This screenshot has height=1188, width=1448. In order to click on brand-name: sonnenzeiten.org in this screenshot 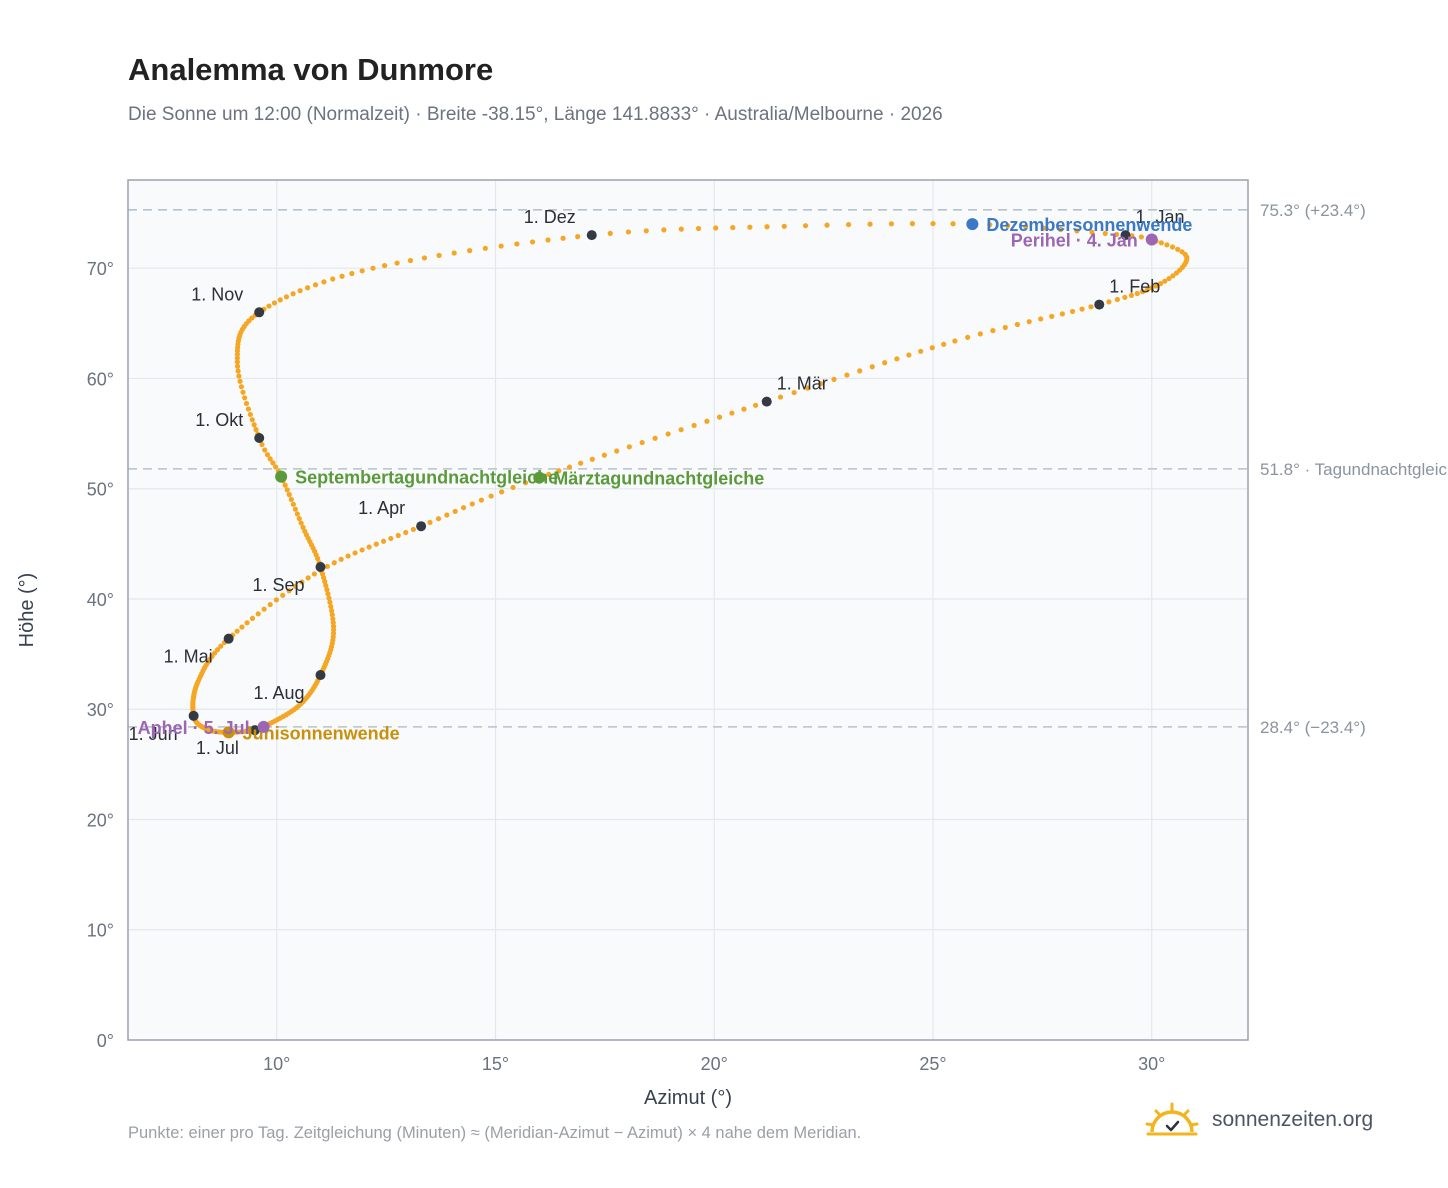, I will do `click(1293, 1119)`.